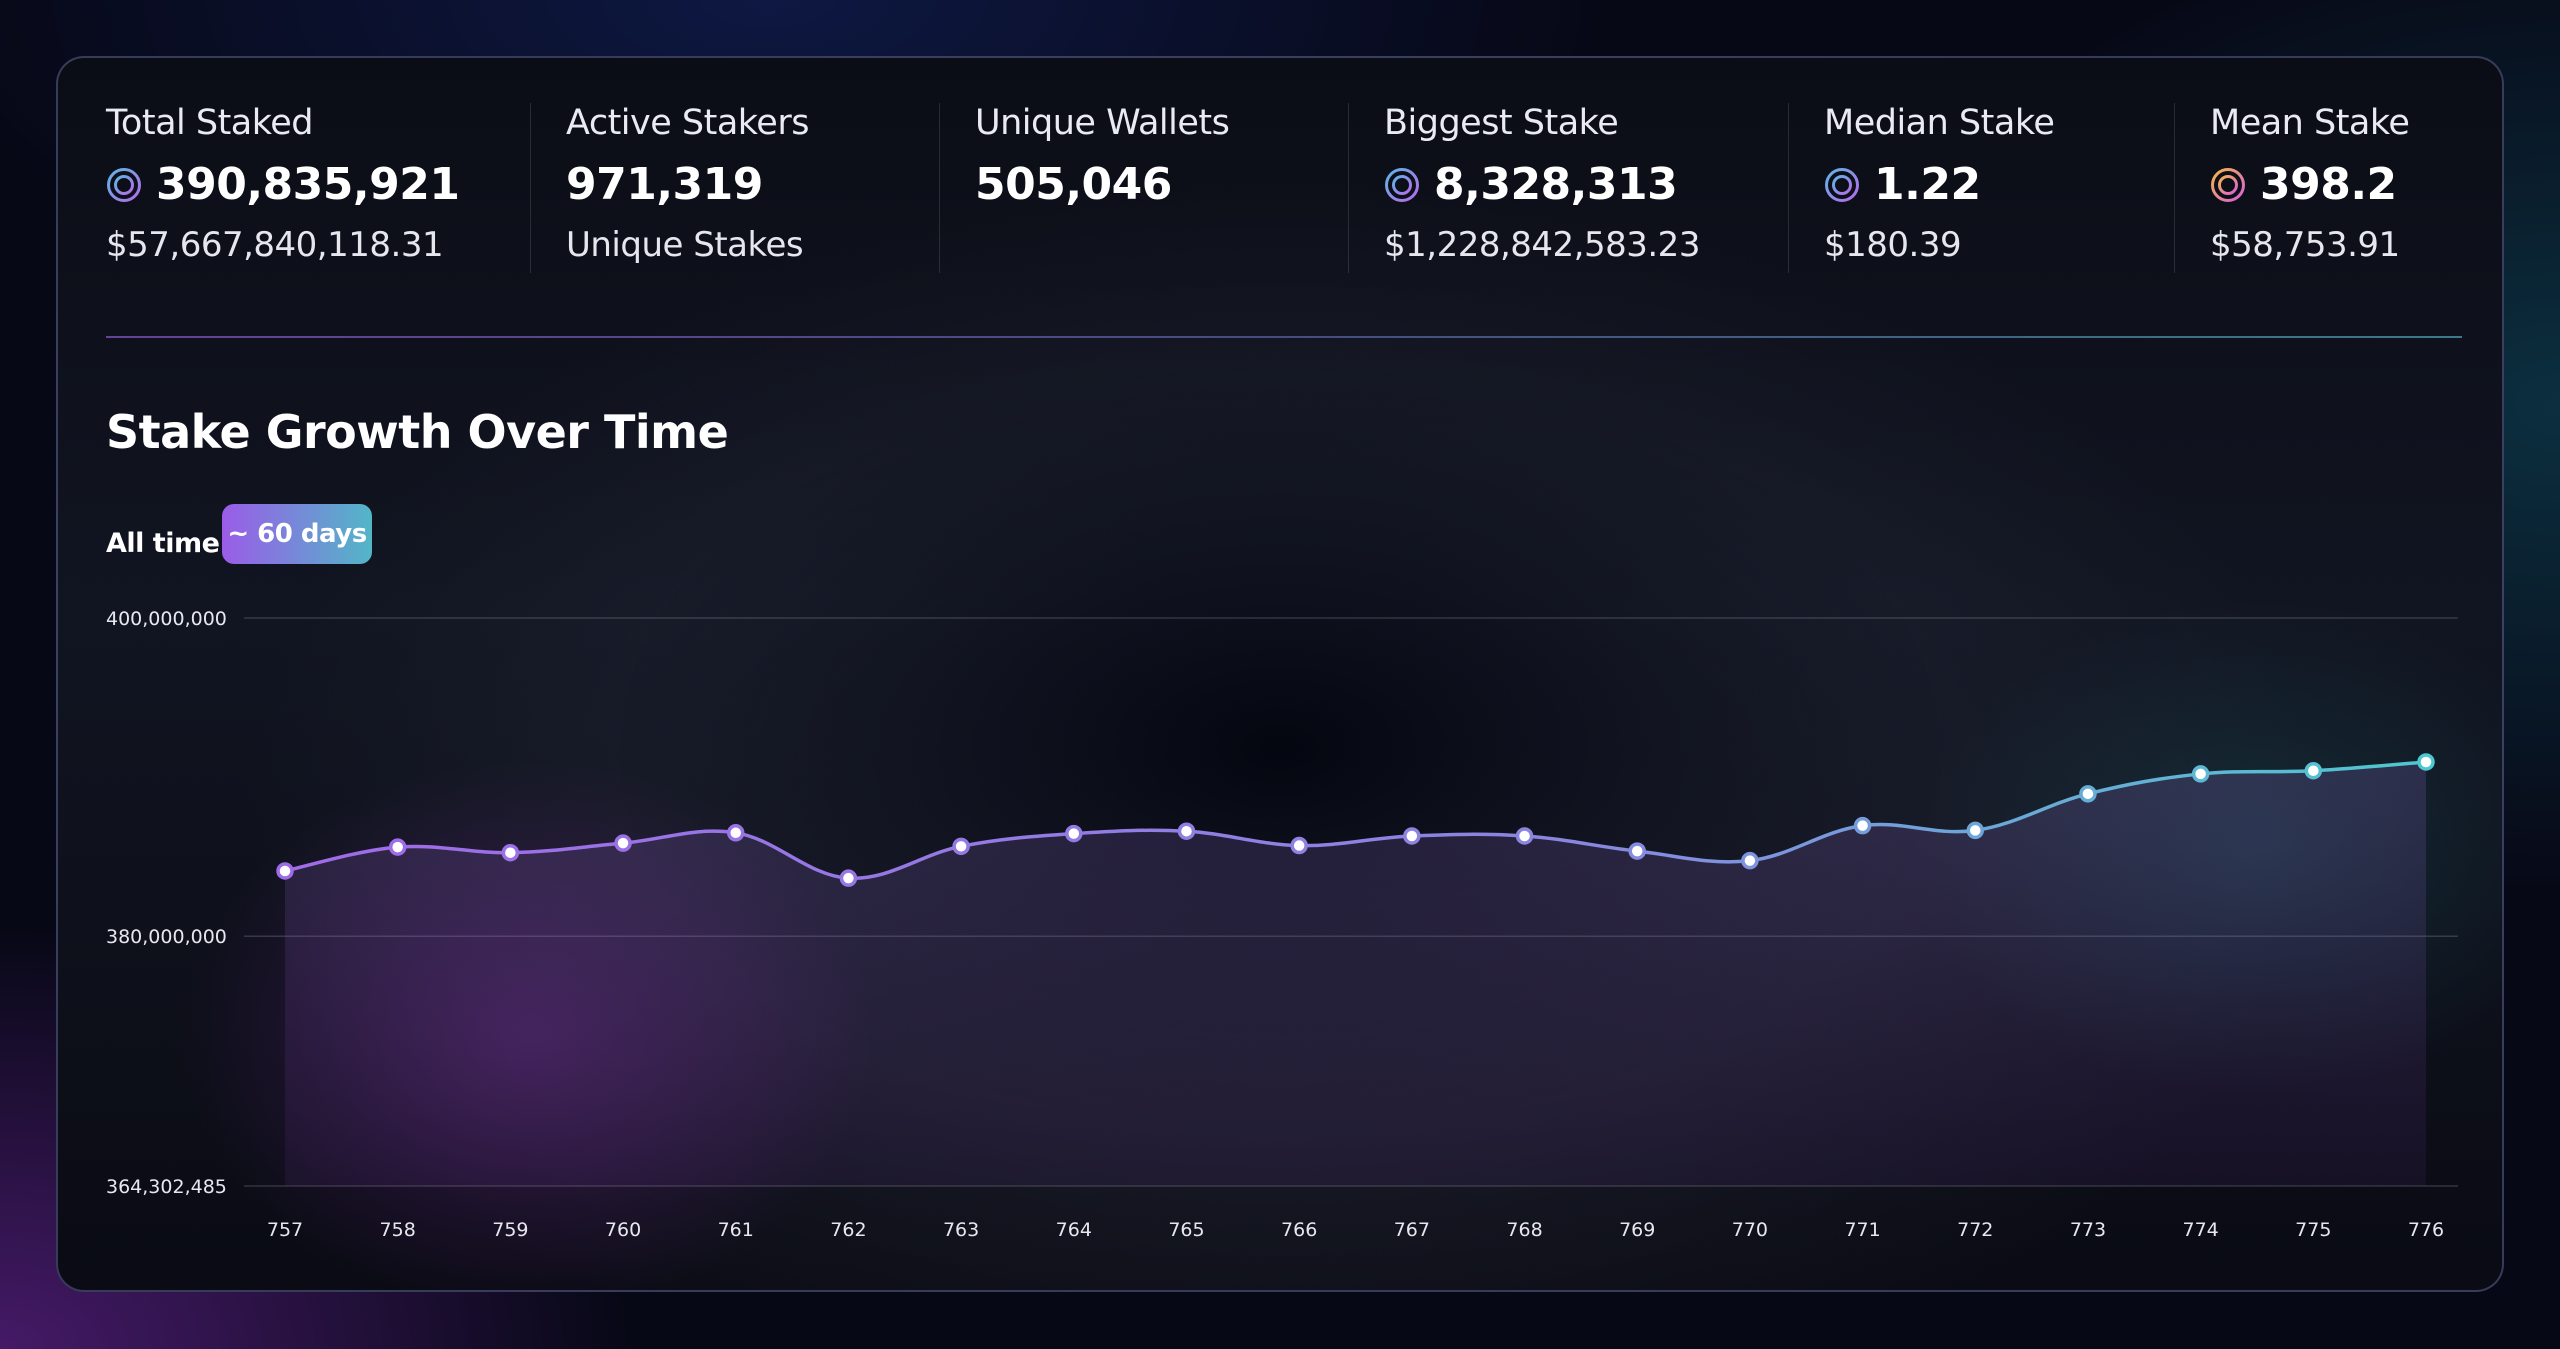  What do you see at coordinates (687, 123) in the screenshot?
I see `stat-label: Active Stakers` at bounding box center [687, 123].